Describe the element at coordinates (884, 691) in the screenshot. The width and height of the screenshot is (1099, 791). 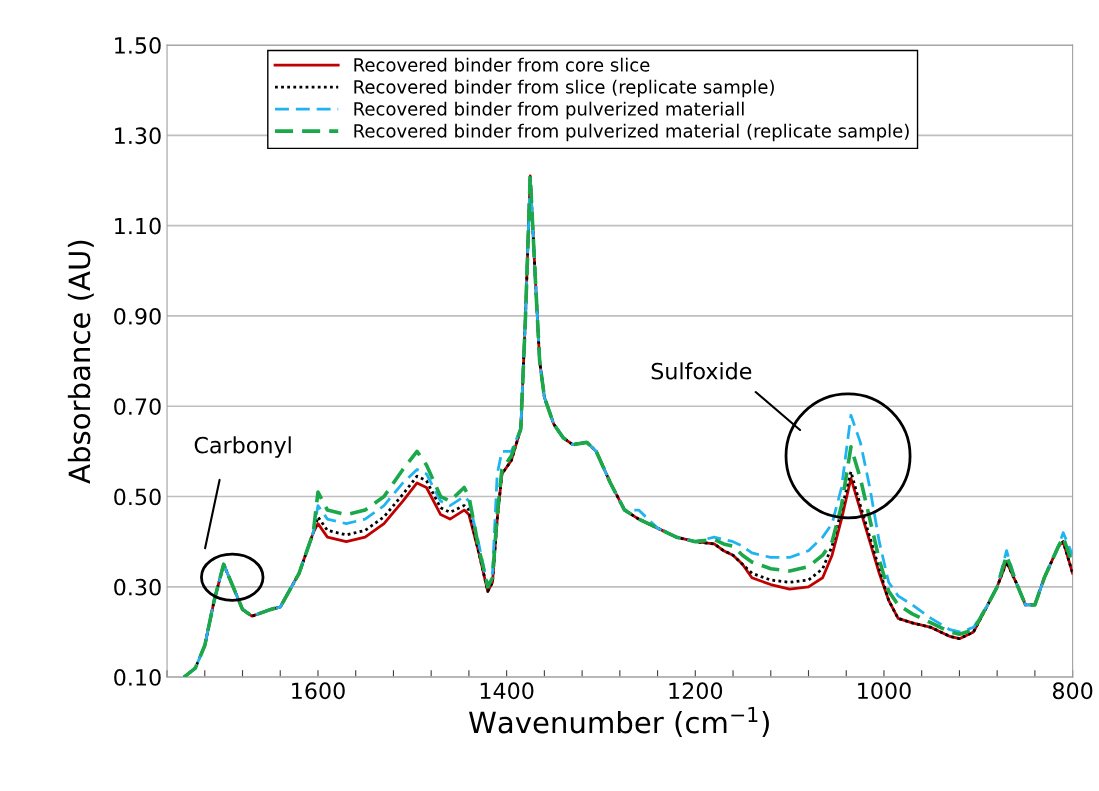
I see `x-tick-label: 1000` at that location.